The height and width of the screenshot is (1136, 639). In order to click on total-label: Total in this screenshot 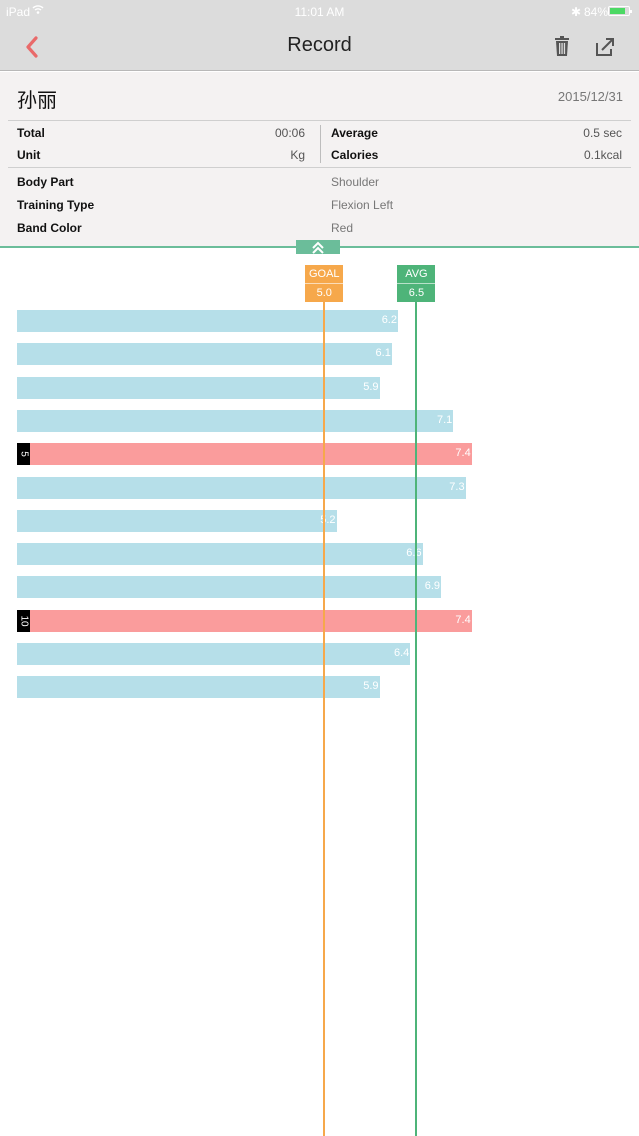, I will do `click(31, 133)`.